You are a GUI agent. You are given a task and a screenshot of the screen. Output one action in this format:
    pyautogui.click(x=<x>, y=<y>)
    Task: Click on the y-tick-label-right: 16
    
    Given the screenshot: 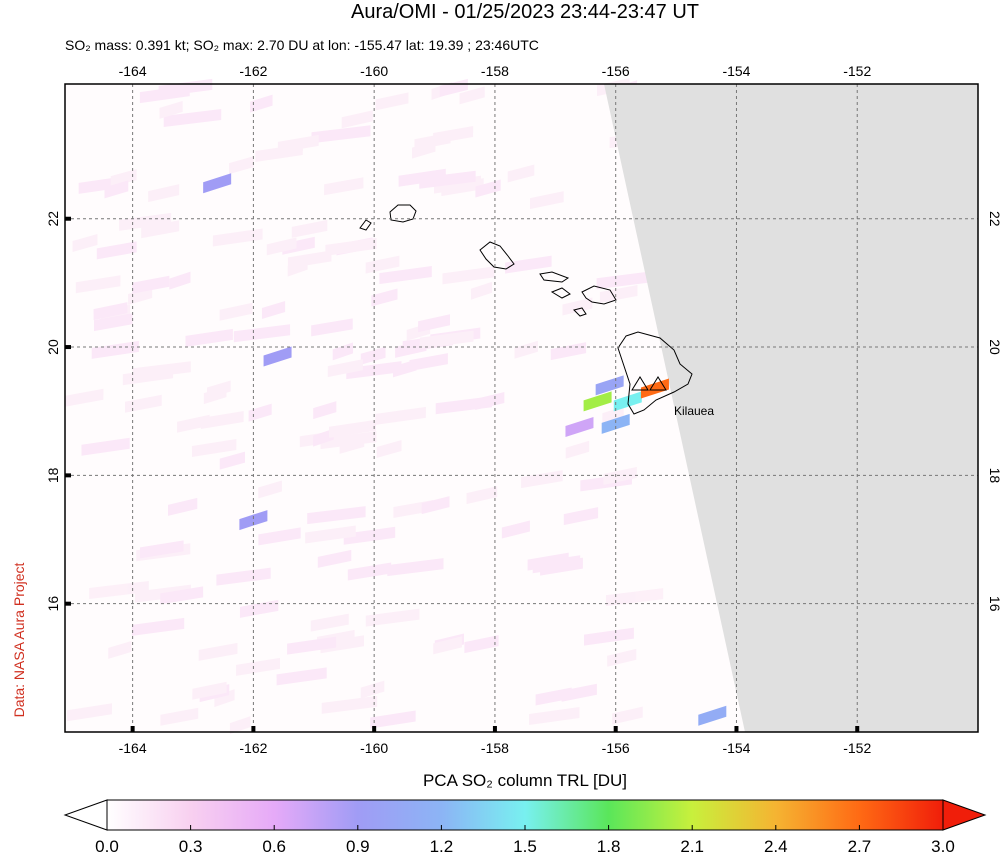 What is the action you would take?
    pyautogui.click(x=995, y=604)
    